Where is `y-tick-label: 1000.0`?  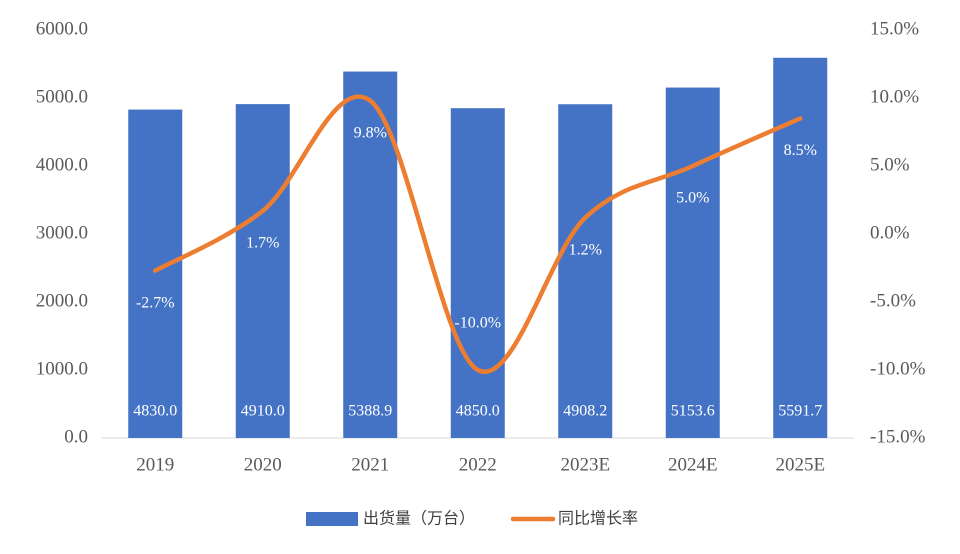 y-tick-label: 1000.0 is located at coordinates (62, 368).